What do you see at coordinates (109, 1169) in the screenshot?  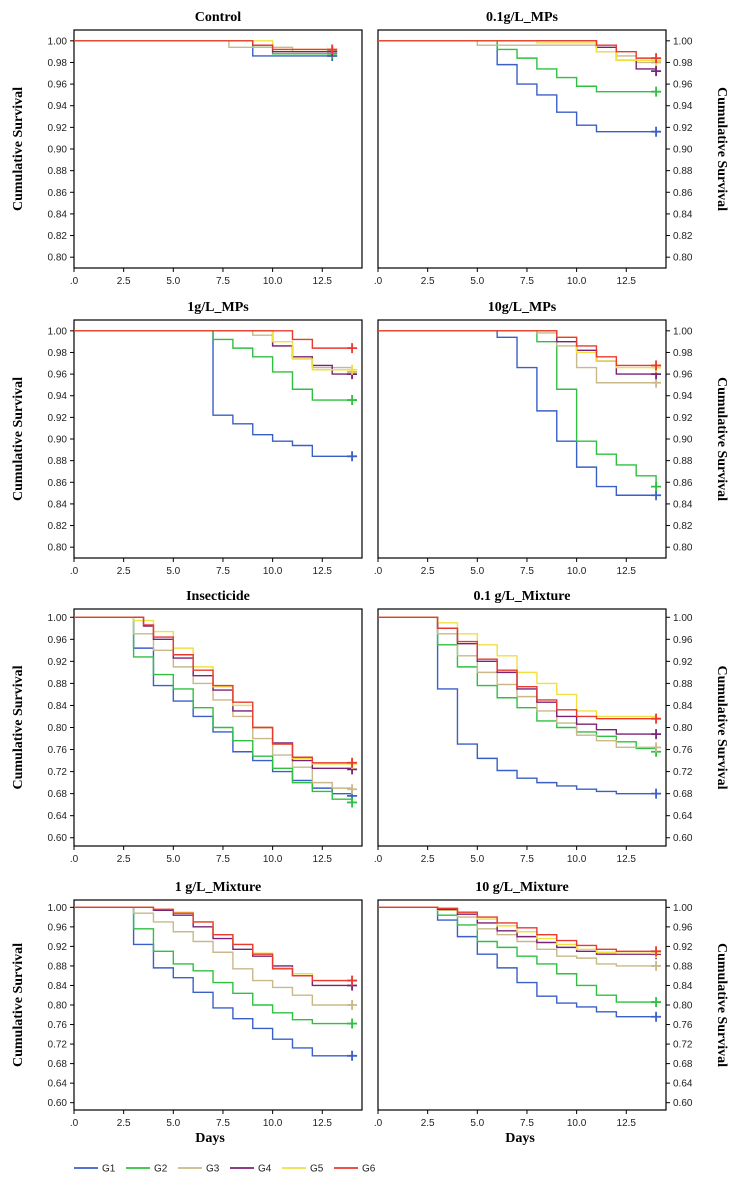 I see `legend-label-g1: G1` at bounding box center [109, 1169].